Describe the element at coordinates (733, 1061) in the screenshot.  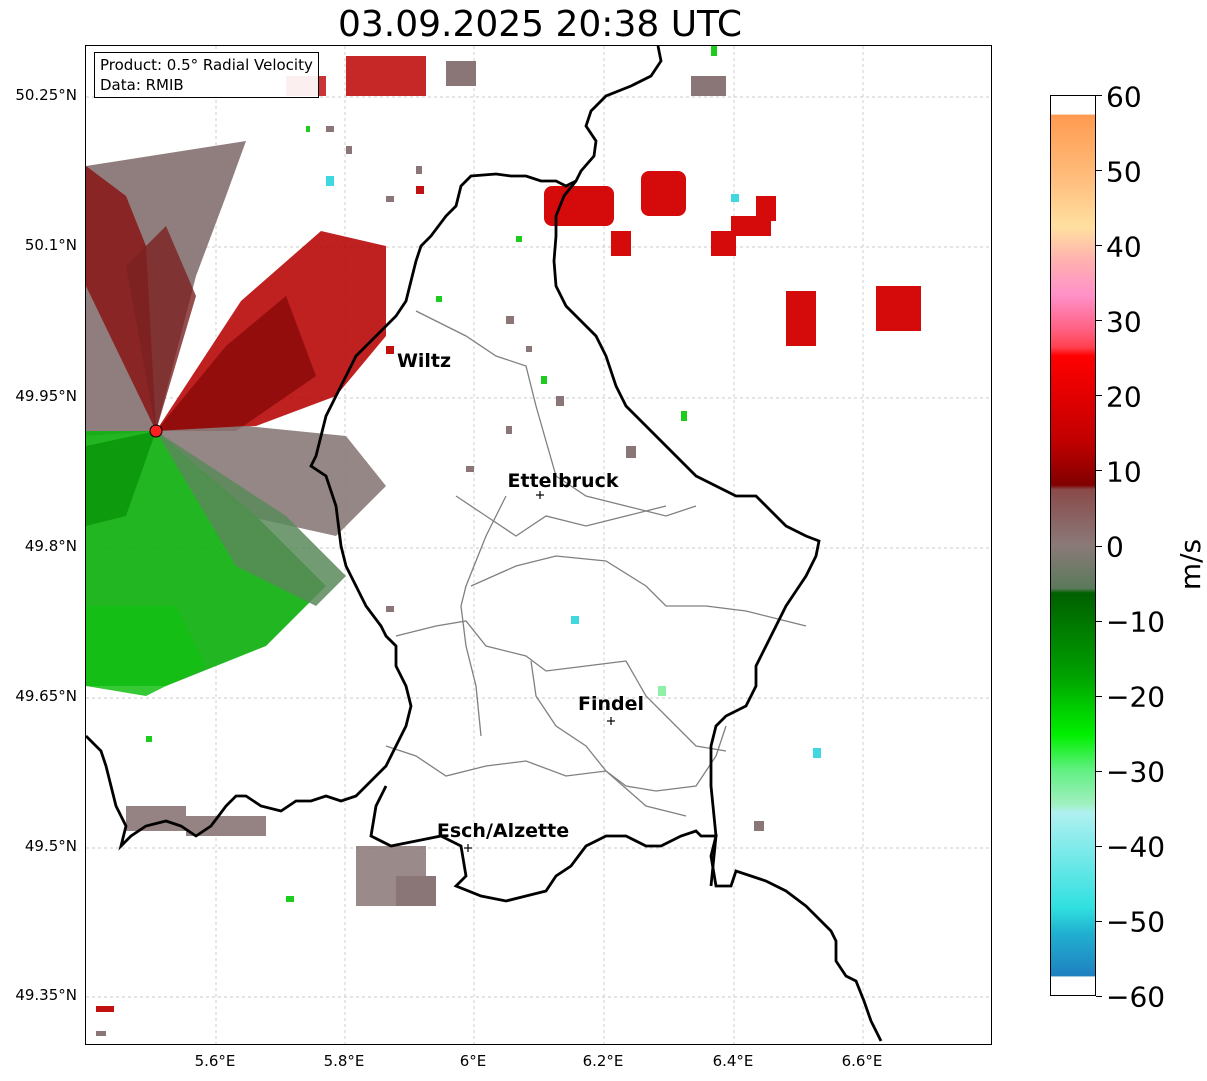
I see `lon-tick-label: 6.4°E` at that location.